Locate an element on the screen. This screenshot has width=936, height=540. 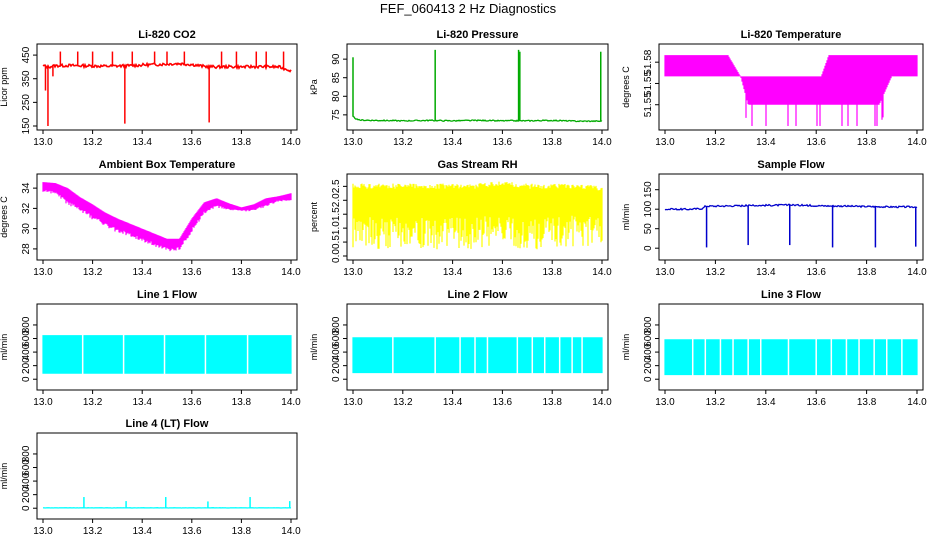
chart-title: Ambient Box Temperature is located at coordinates (167, 165).